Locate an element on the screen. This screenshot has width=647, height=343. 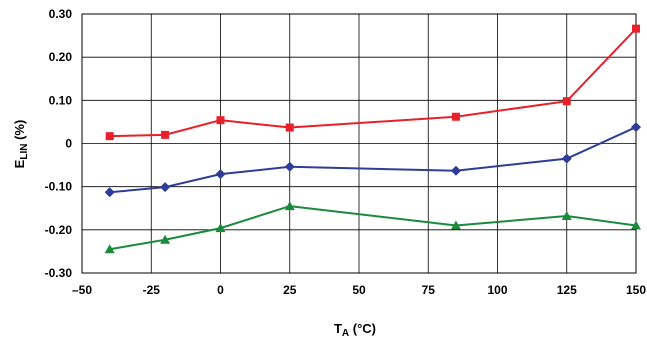
y-tick-label: 0.20 is located at coordinates (61, 57).